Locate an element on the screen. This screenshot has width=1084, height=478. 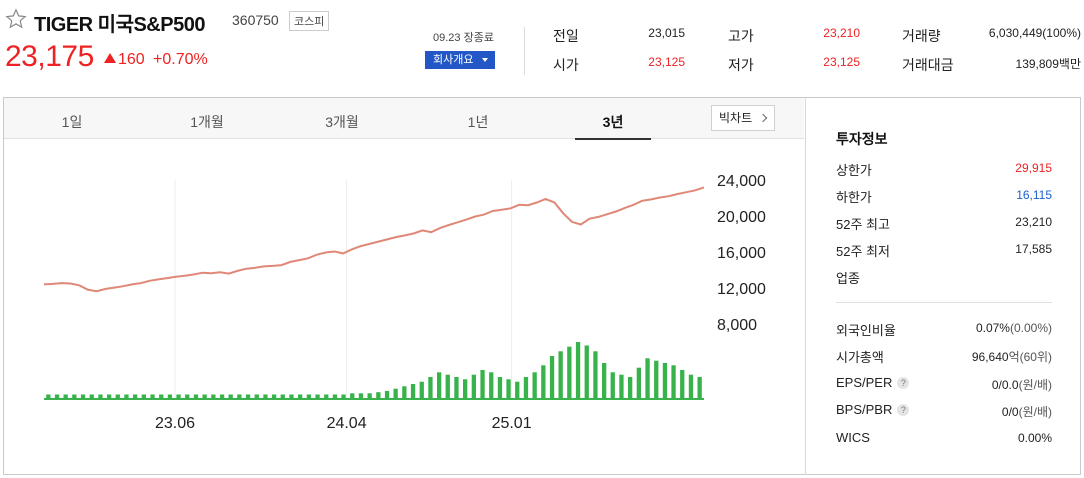
tab-1y: 1년 is located at coordinates (478, 122).